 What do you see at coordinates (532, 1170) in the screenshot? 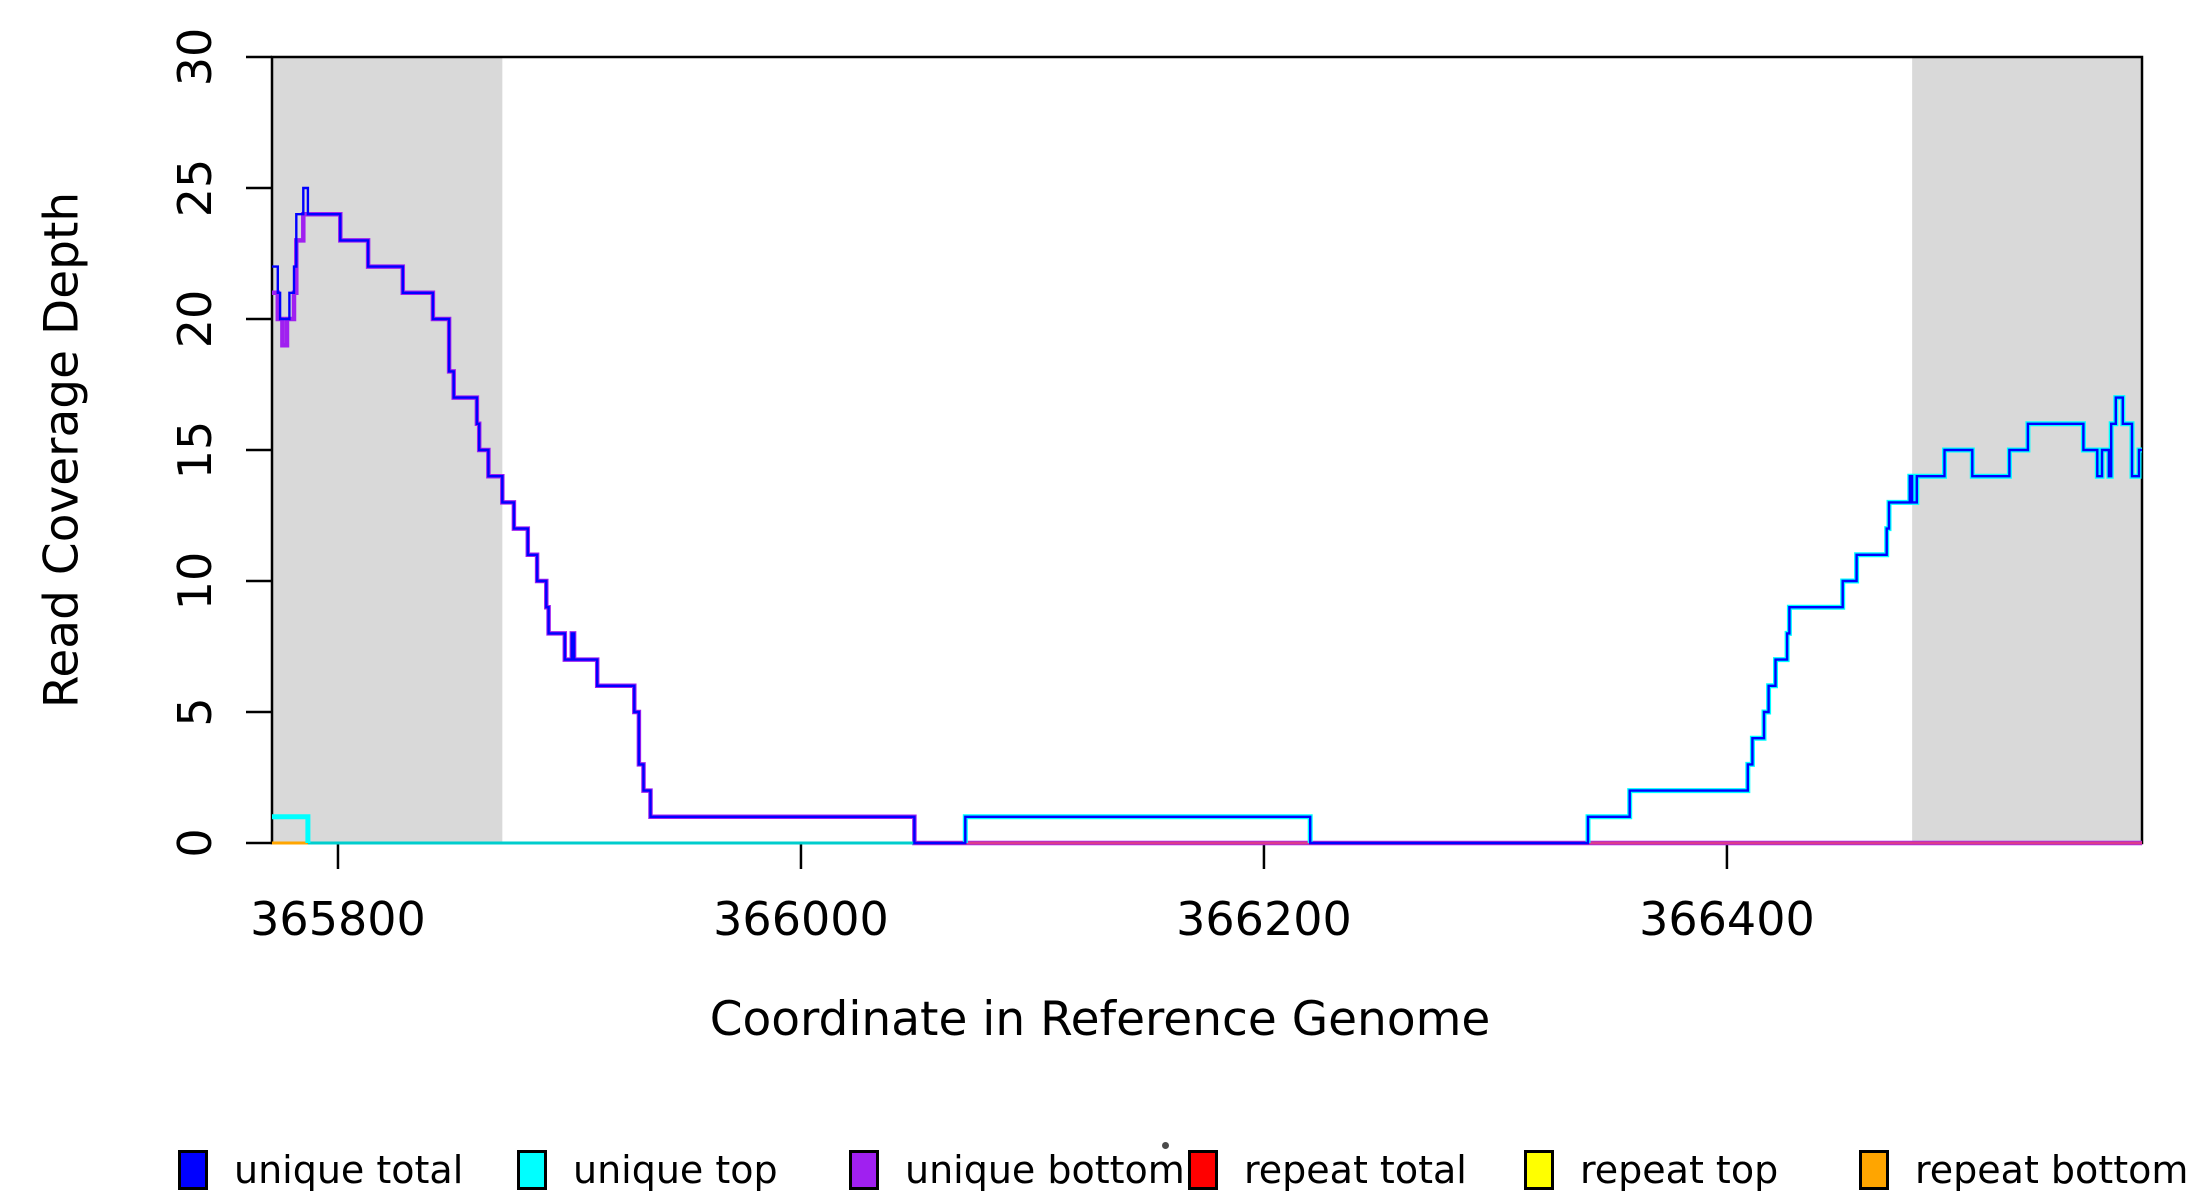
I see `legend-swatch-unique-top` at bounding box center [532, 1170].